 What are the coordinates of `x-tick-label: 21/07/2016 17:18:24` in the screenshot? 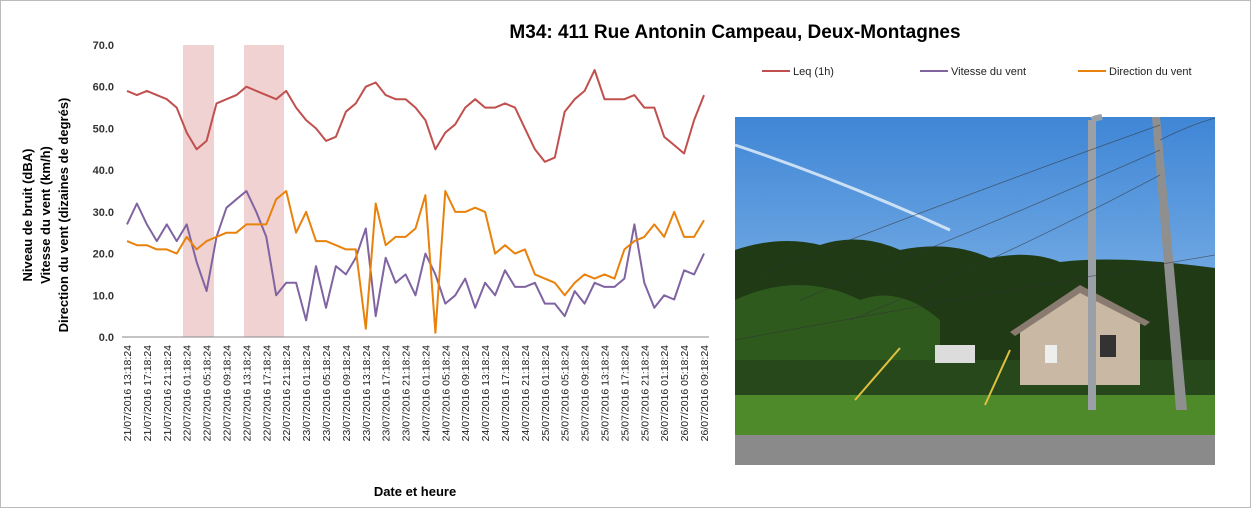 It's located at (148, 393).